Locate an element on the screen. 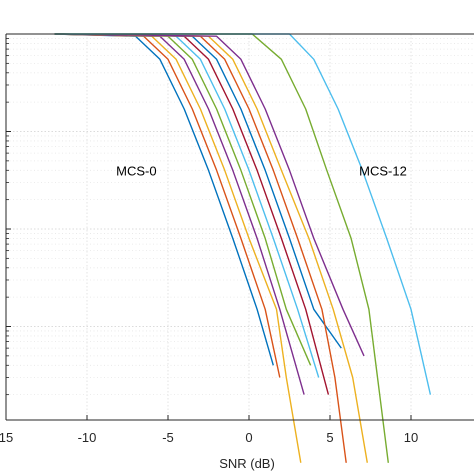 The image size is (474, 474). annotations: MCS-0 MCS-12 is located at coordinates (261, 170).